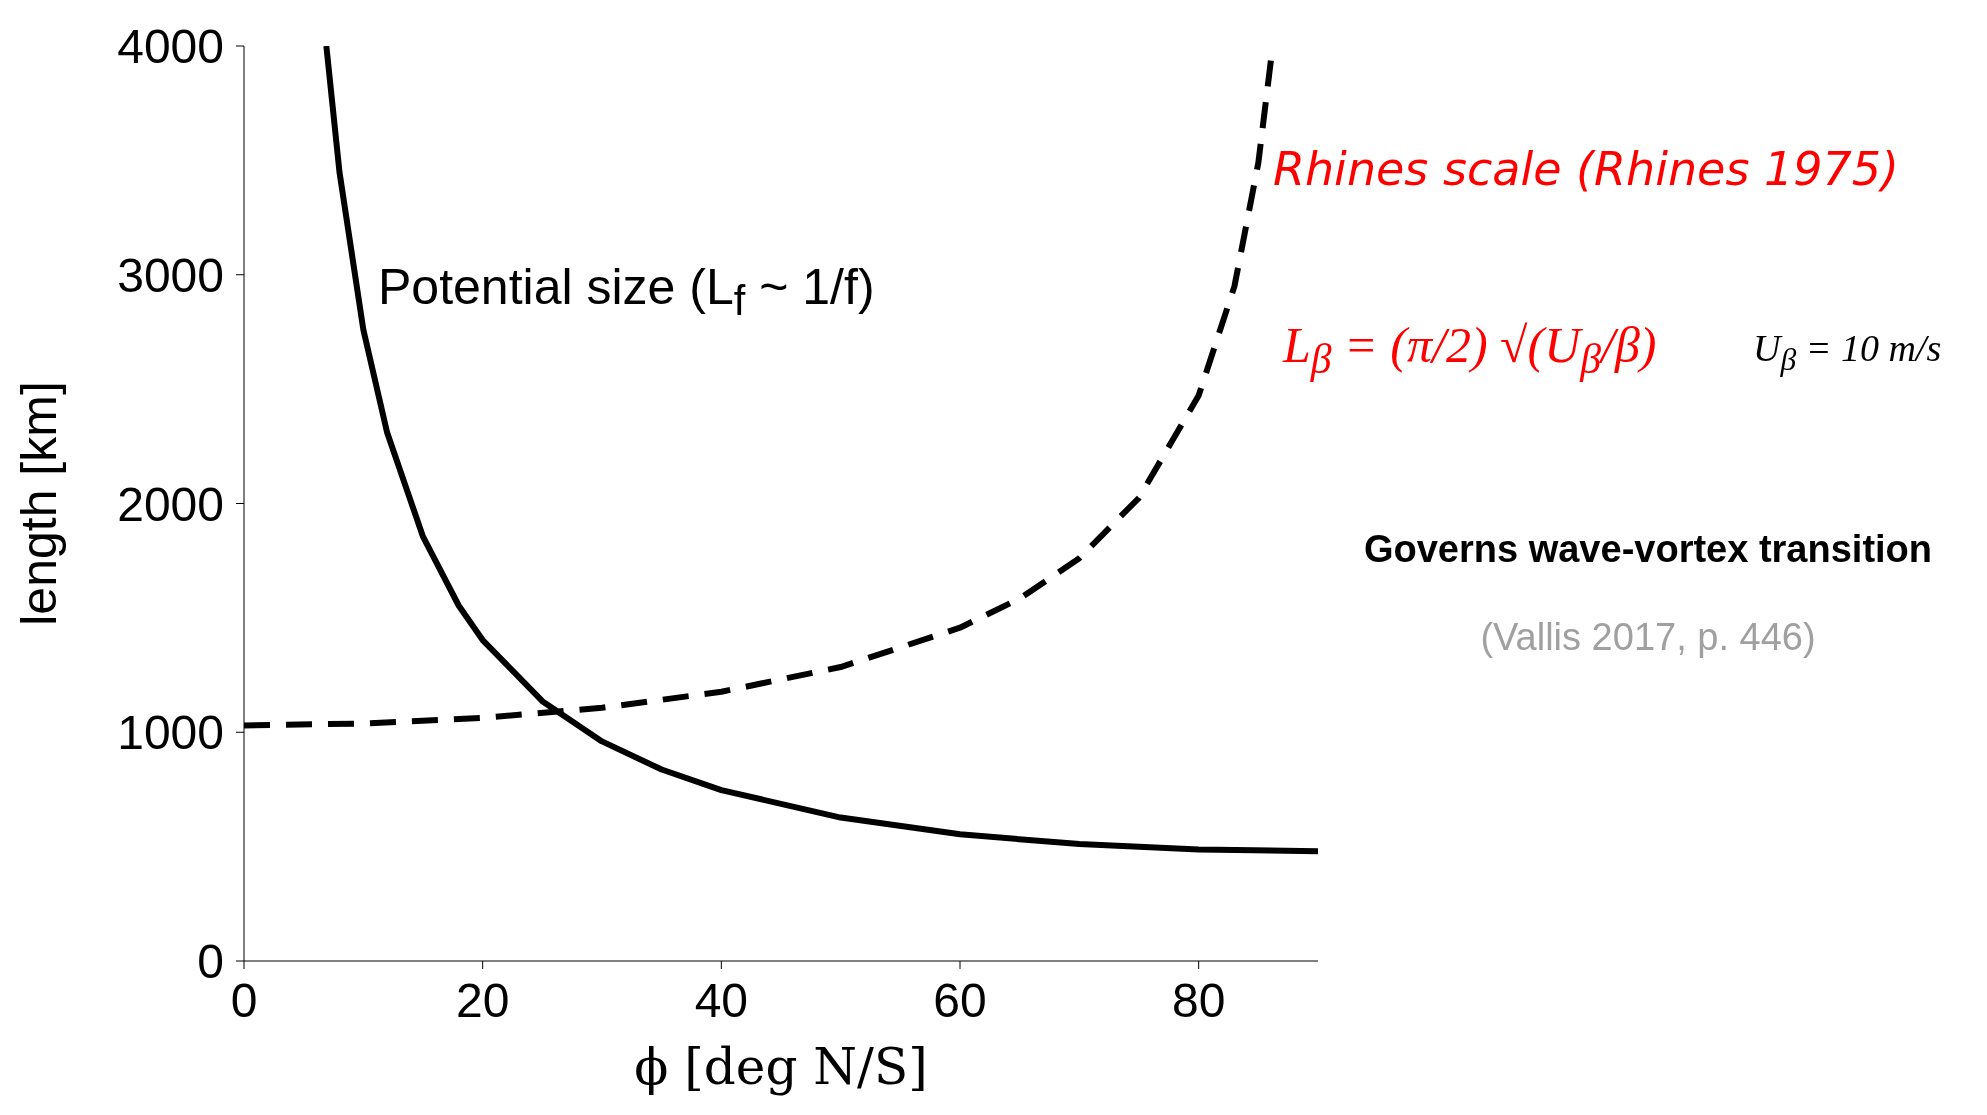  I want to click on text: Governs wave-vortex transition, so click(1648, 549).